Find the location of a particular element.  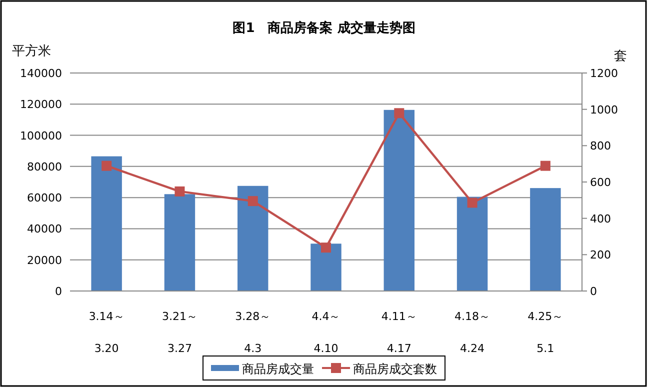

y2-axis-title: 套 is located at coordinates (620, 56).